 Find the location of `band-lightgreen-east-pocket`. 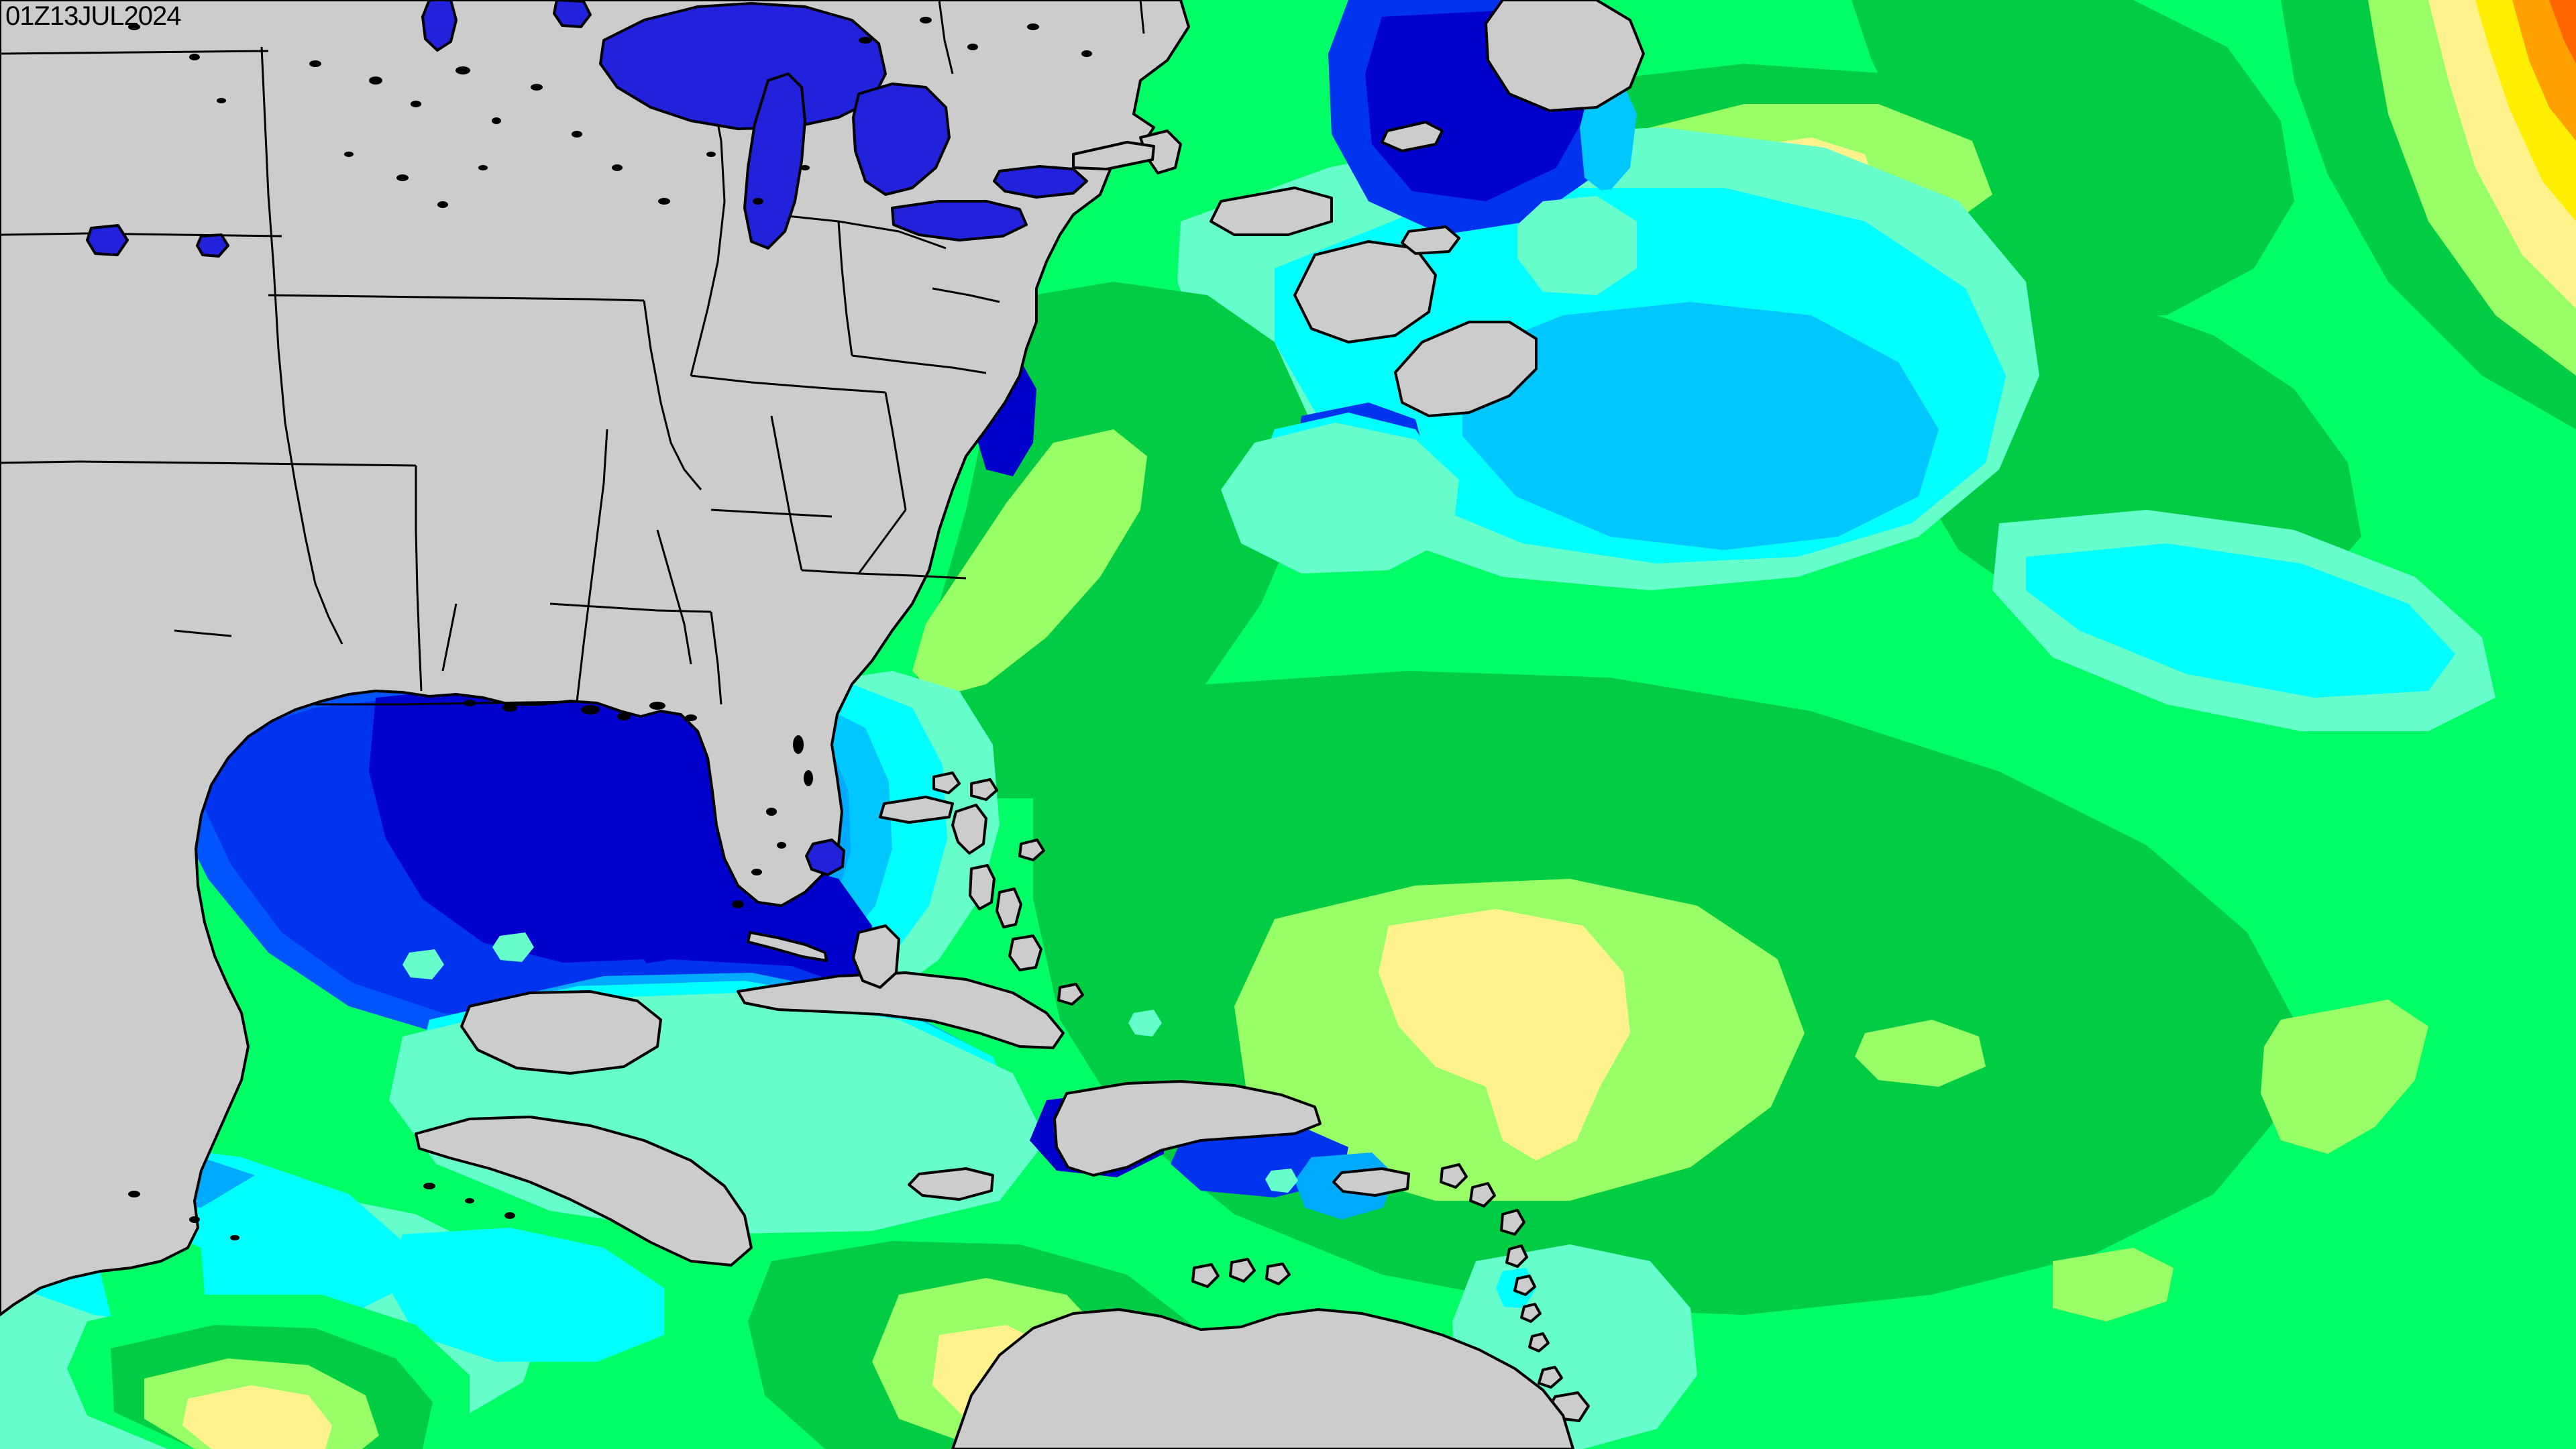

band-lightgreen-east-pocket is located at coordinates (1920, 1053).